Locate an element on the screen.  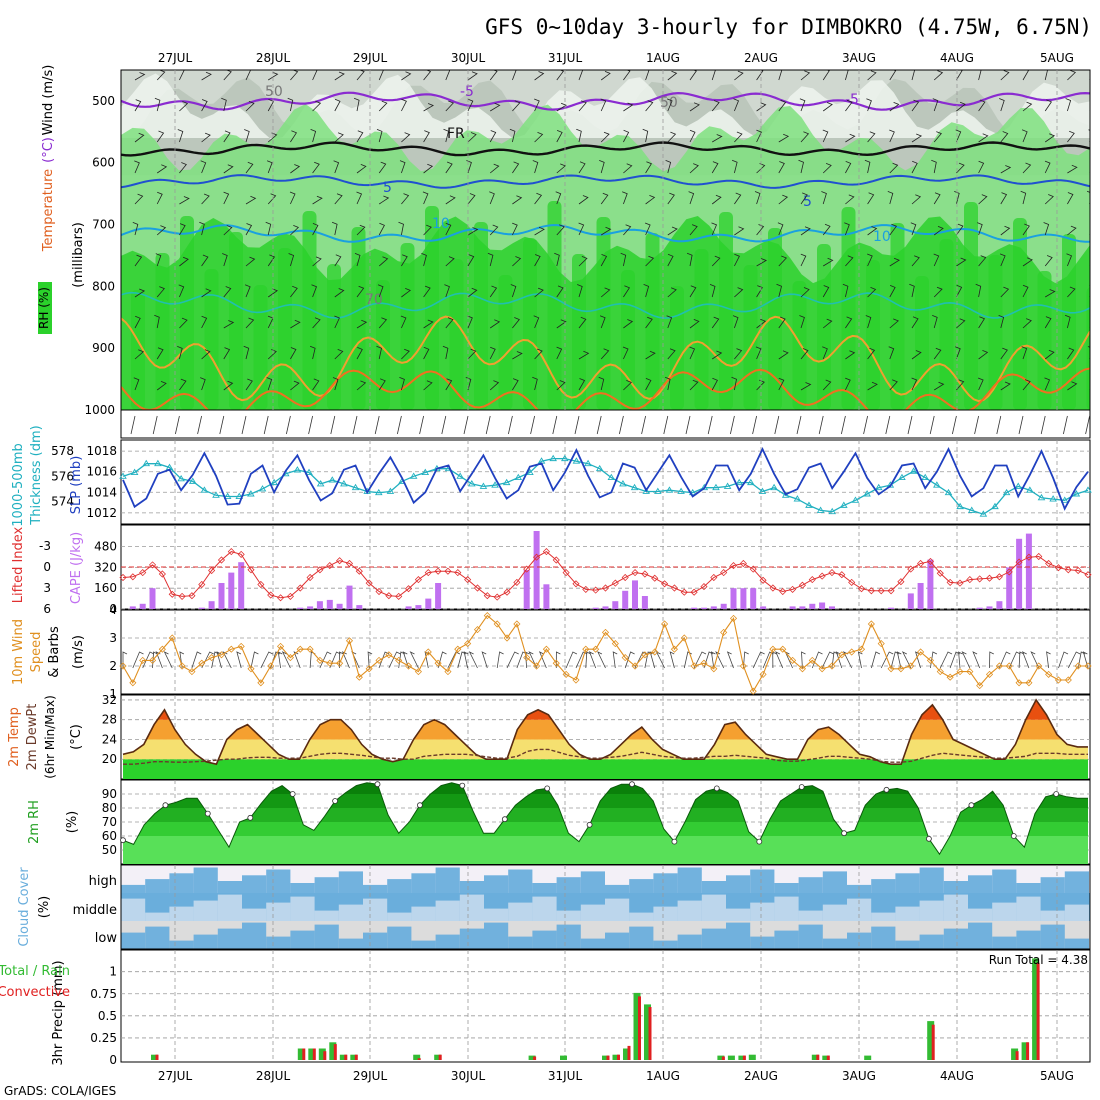
date-label-top: 31JUL is located at coordinates (565, 58).